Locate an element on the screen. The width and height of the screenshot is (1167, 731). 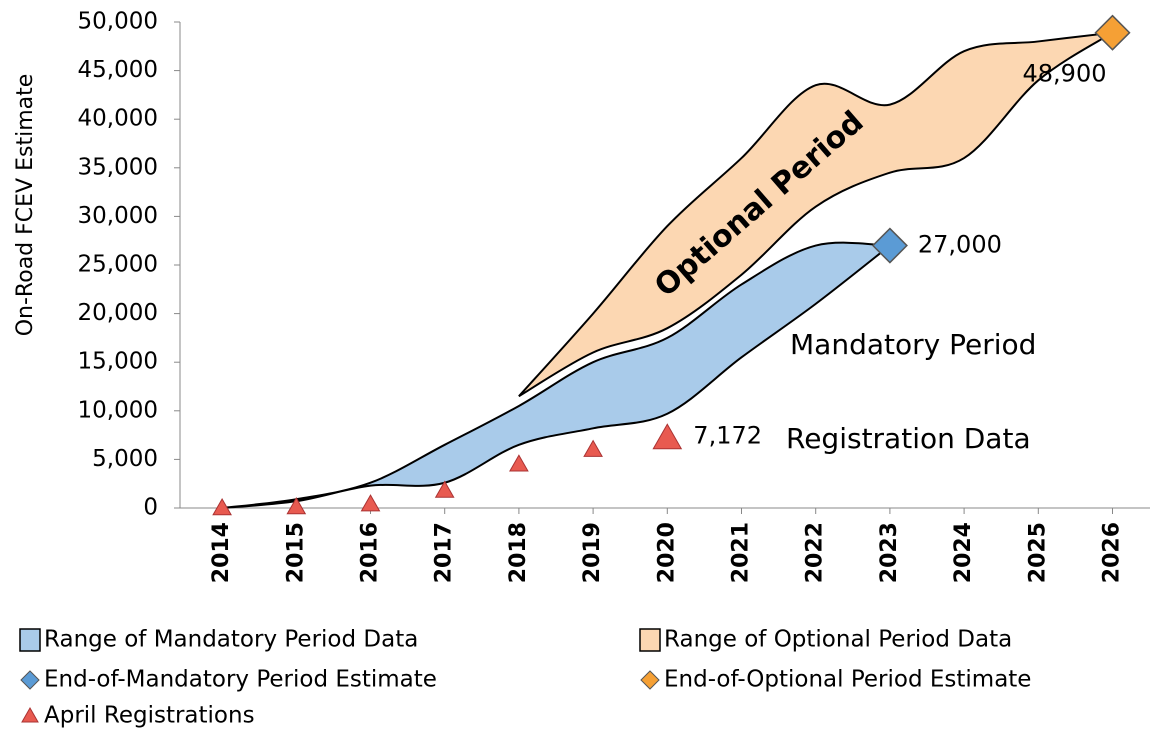
x-tick-label: 2023 is located at coordinates (889, 552).